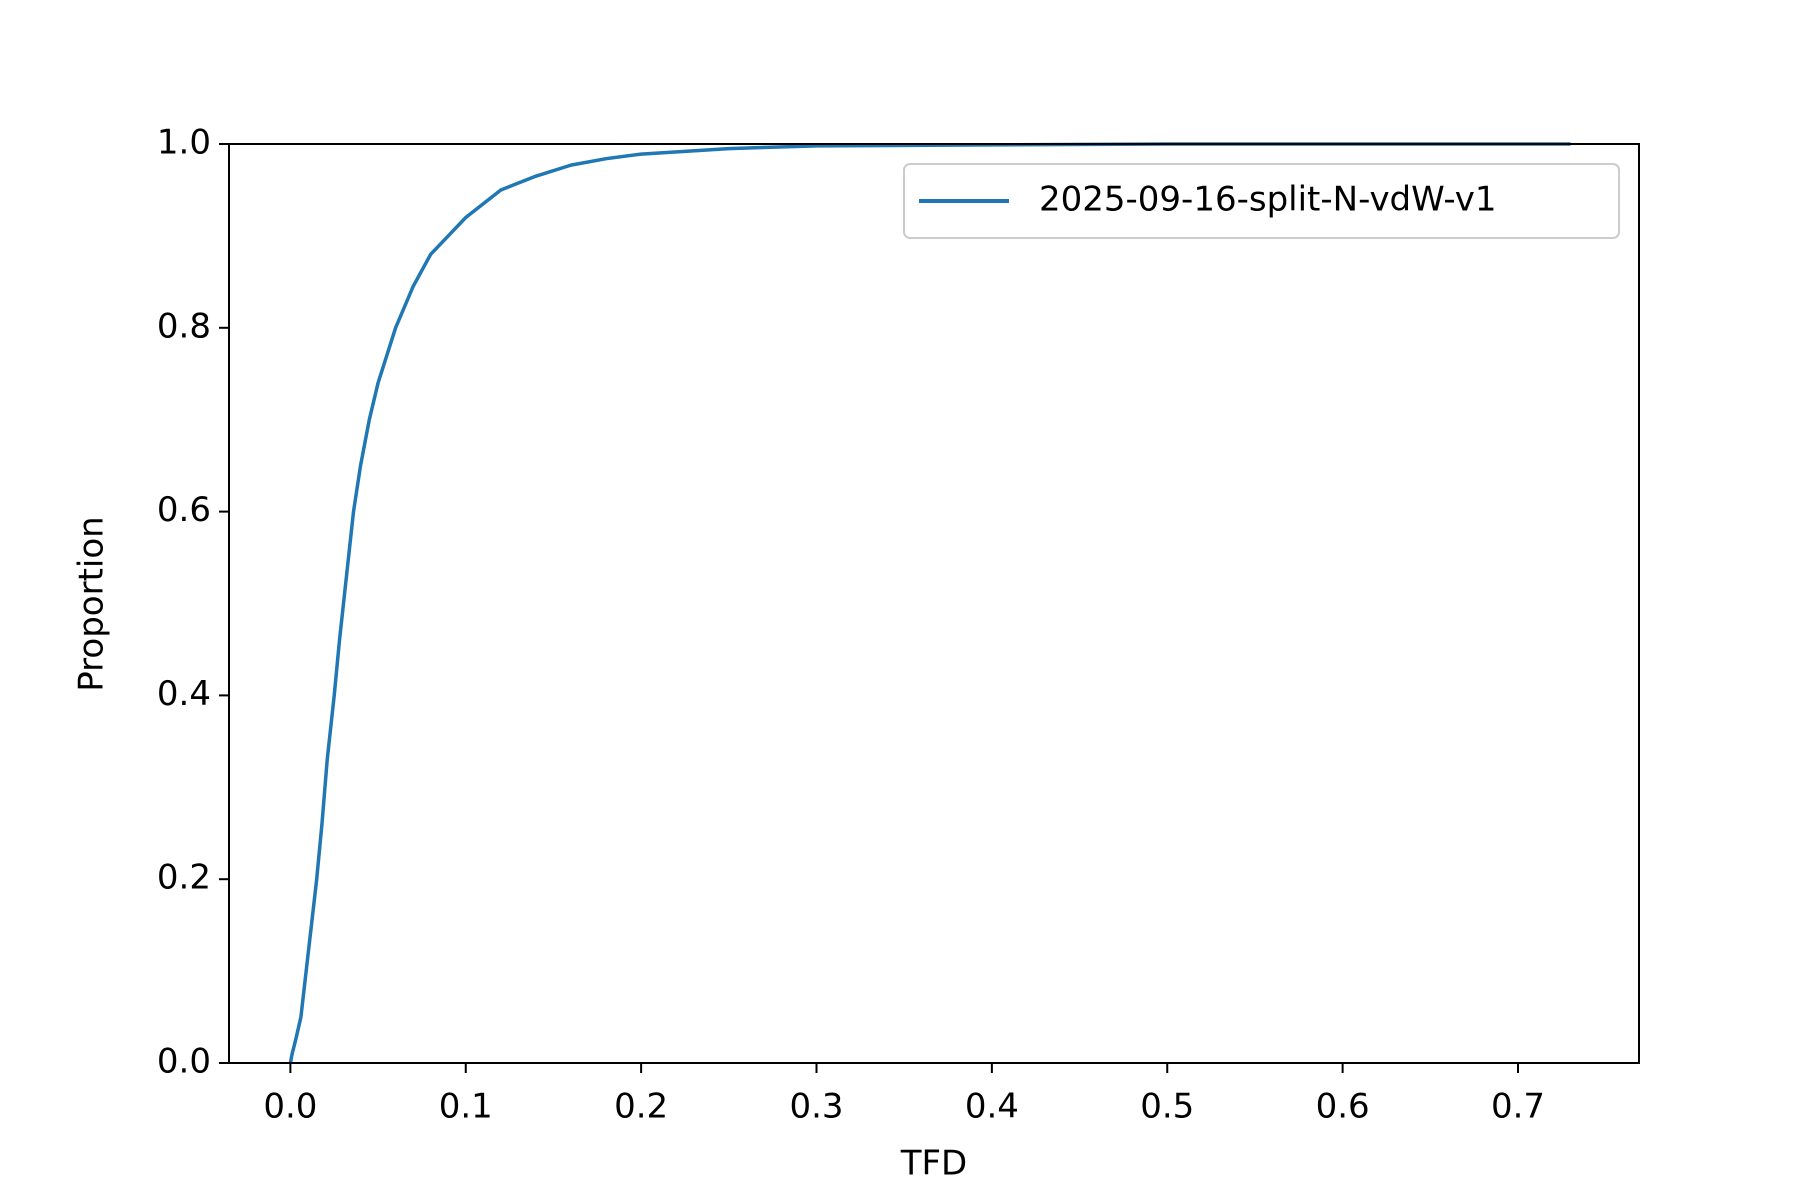  Describe the element at coordinates (184, 1062) in the screenshot. I see `y-tick-label: 0.0` at that location.